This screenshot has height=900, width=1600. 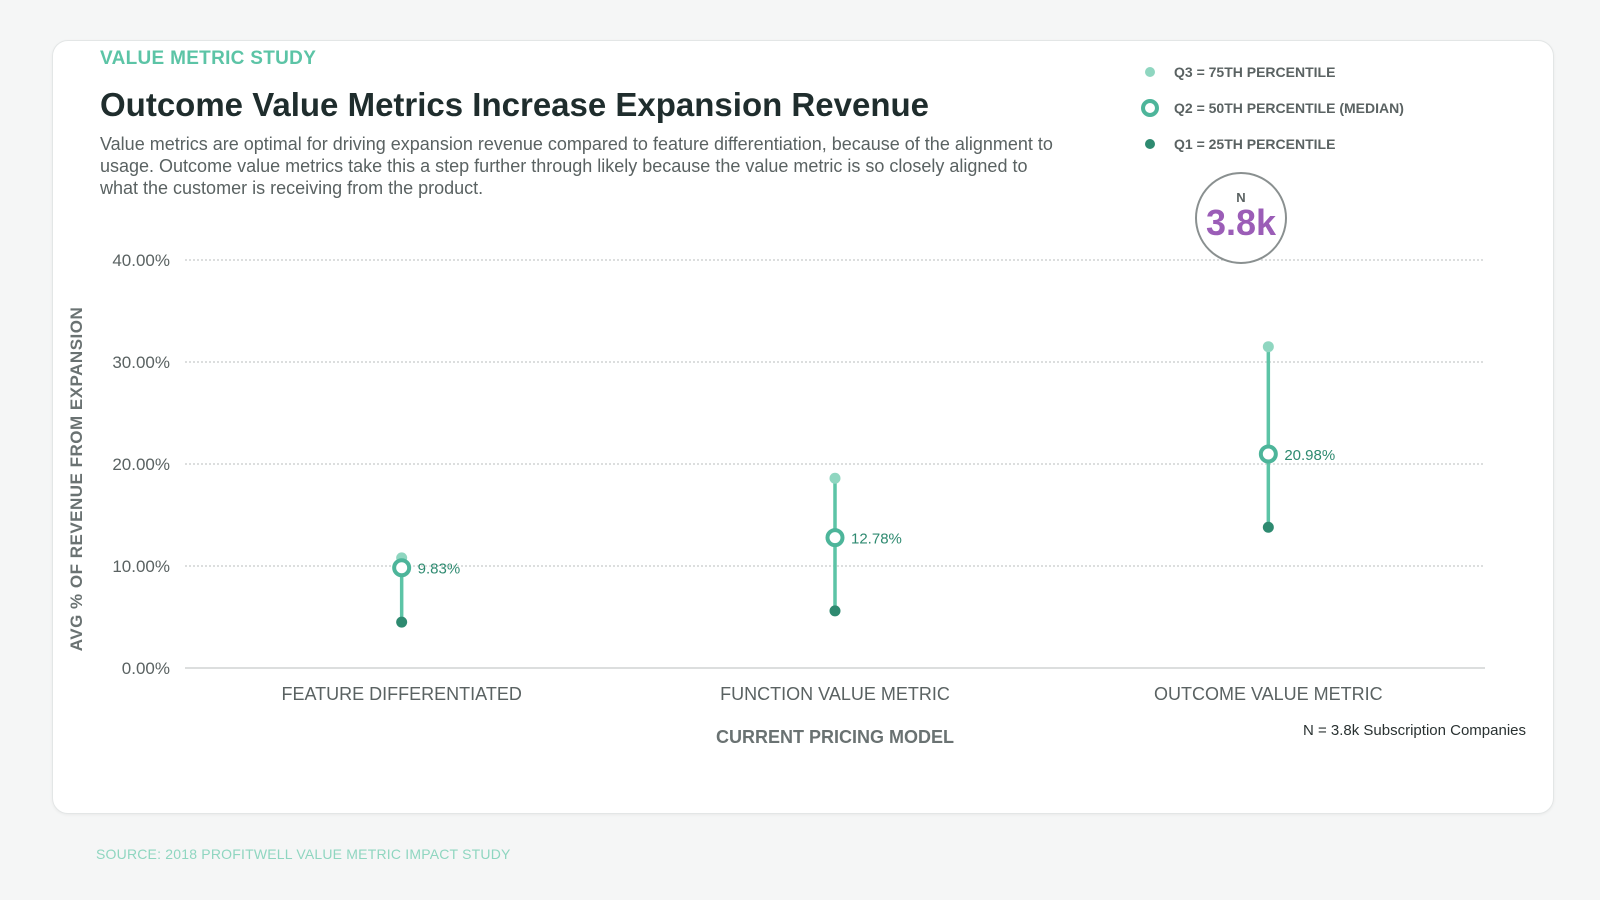 I want to click on y-tick-label: 0.00%, so click(x=146, y=668).